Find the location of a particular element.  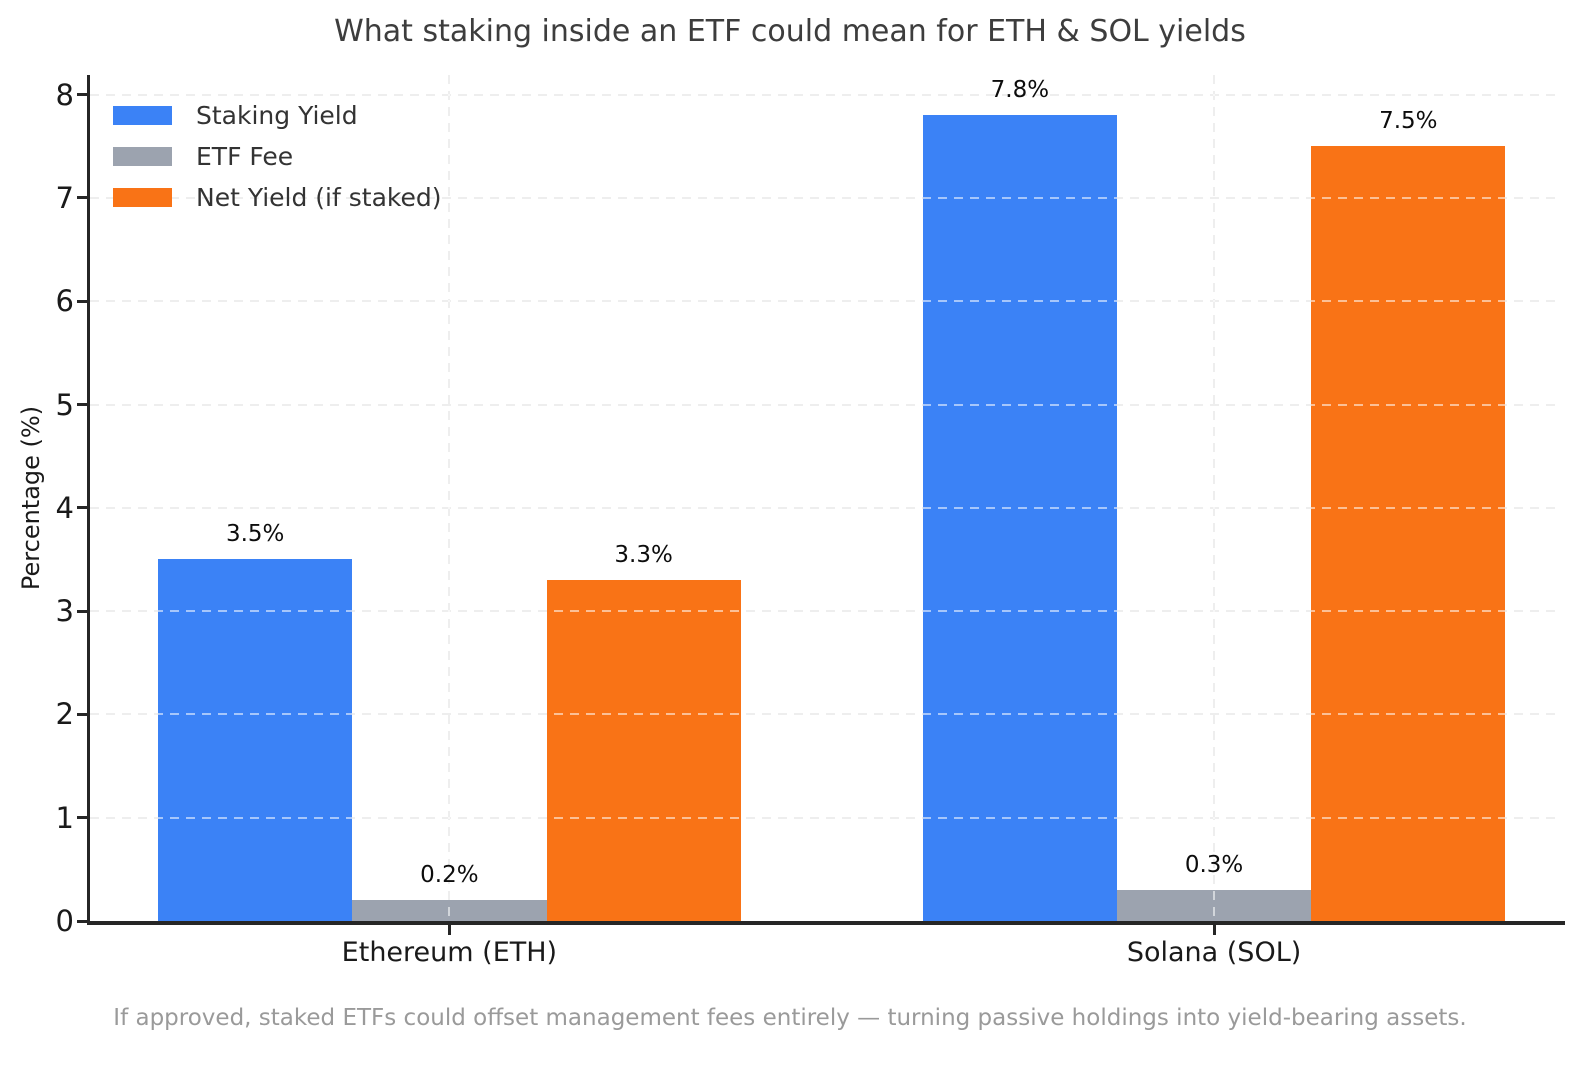

legend-label-etf-fee: ETF Fee is located at coordinates (245, 156).